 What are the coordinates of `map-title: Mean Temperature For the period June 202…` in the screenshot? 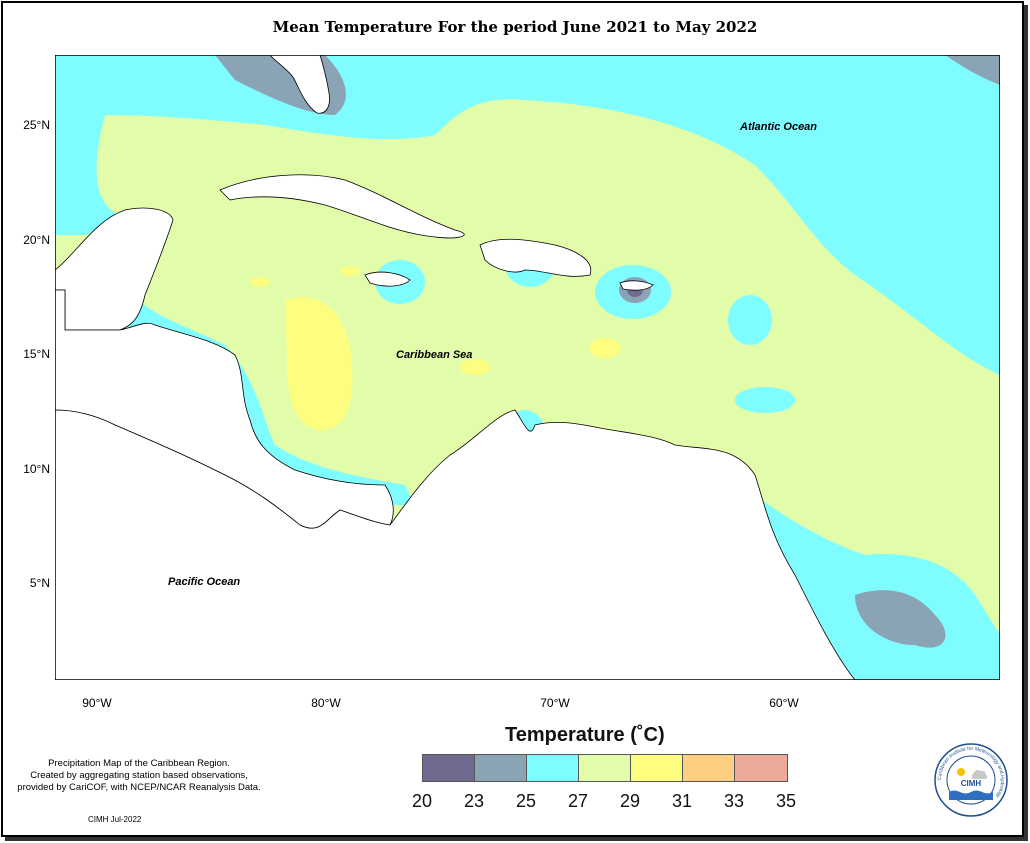 It's located at (515, 27).